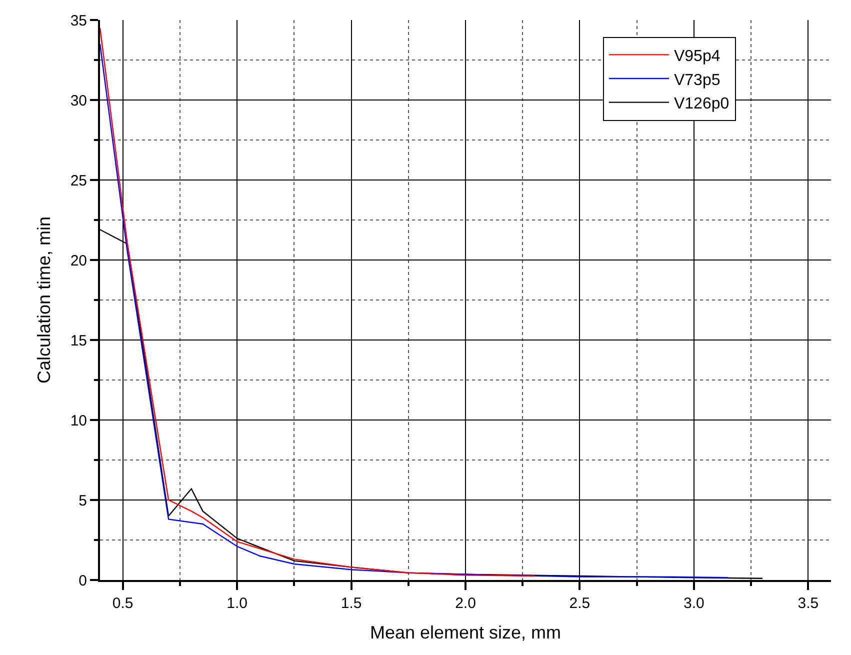 This screenshot has width=851, height=655. What do you see at coordinates (82, 501) in the screenshot?
I see `y-tick-label: 5` at bounding box center [82, 501].